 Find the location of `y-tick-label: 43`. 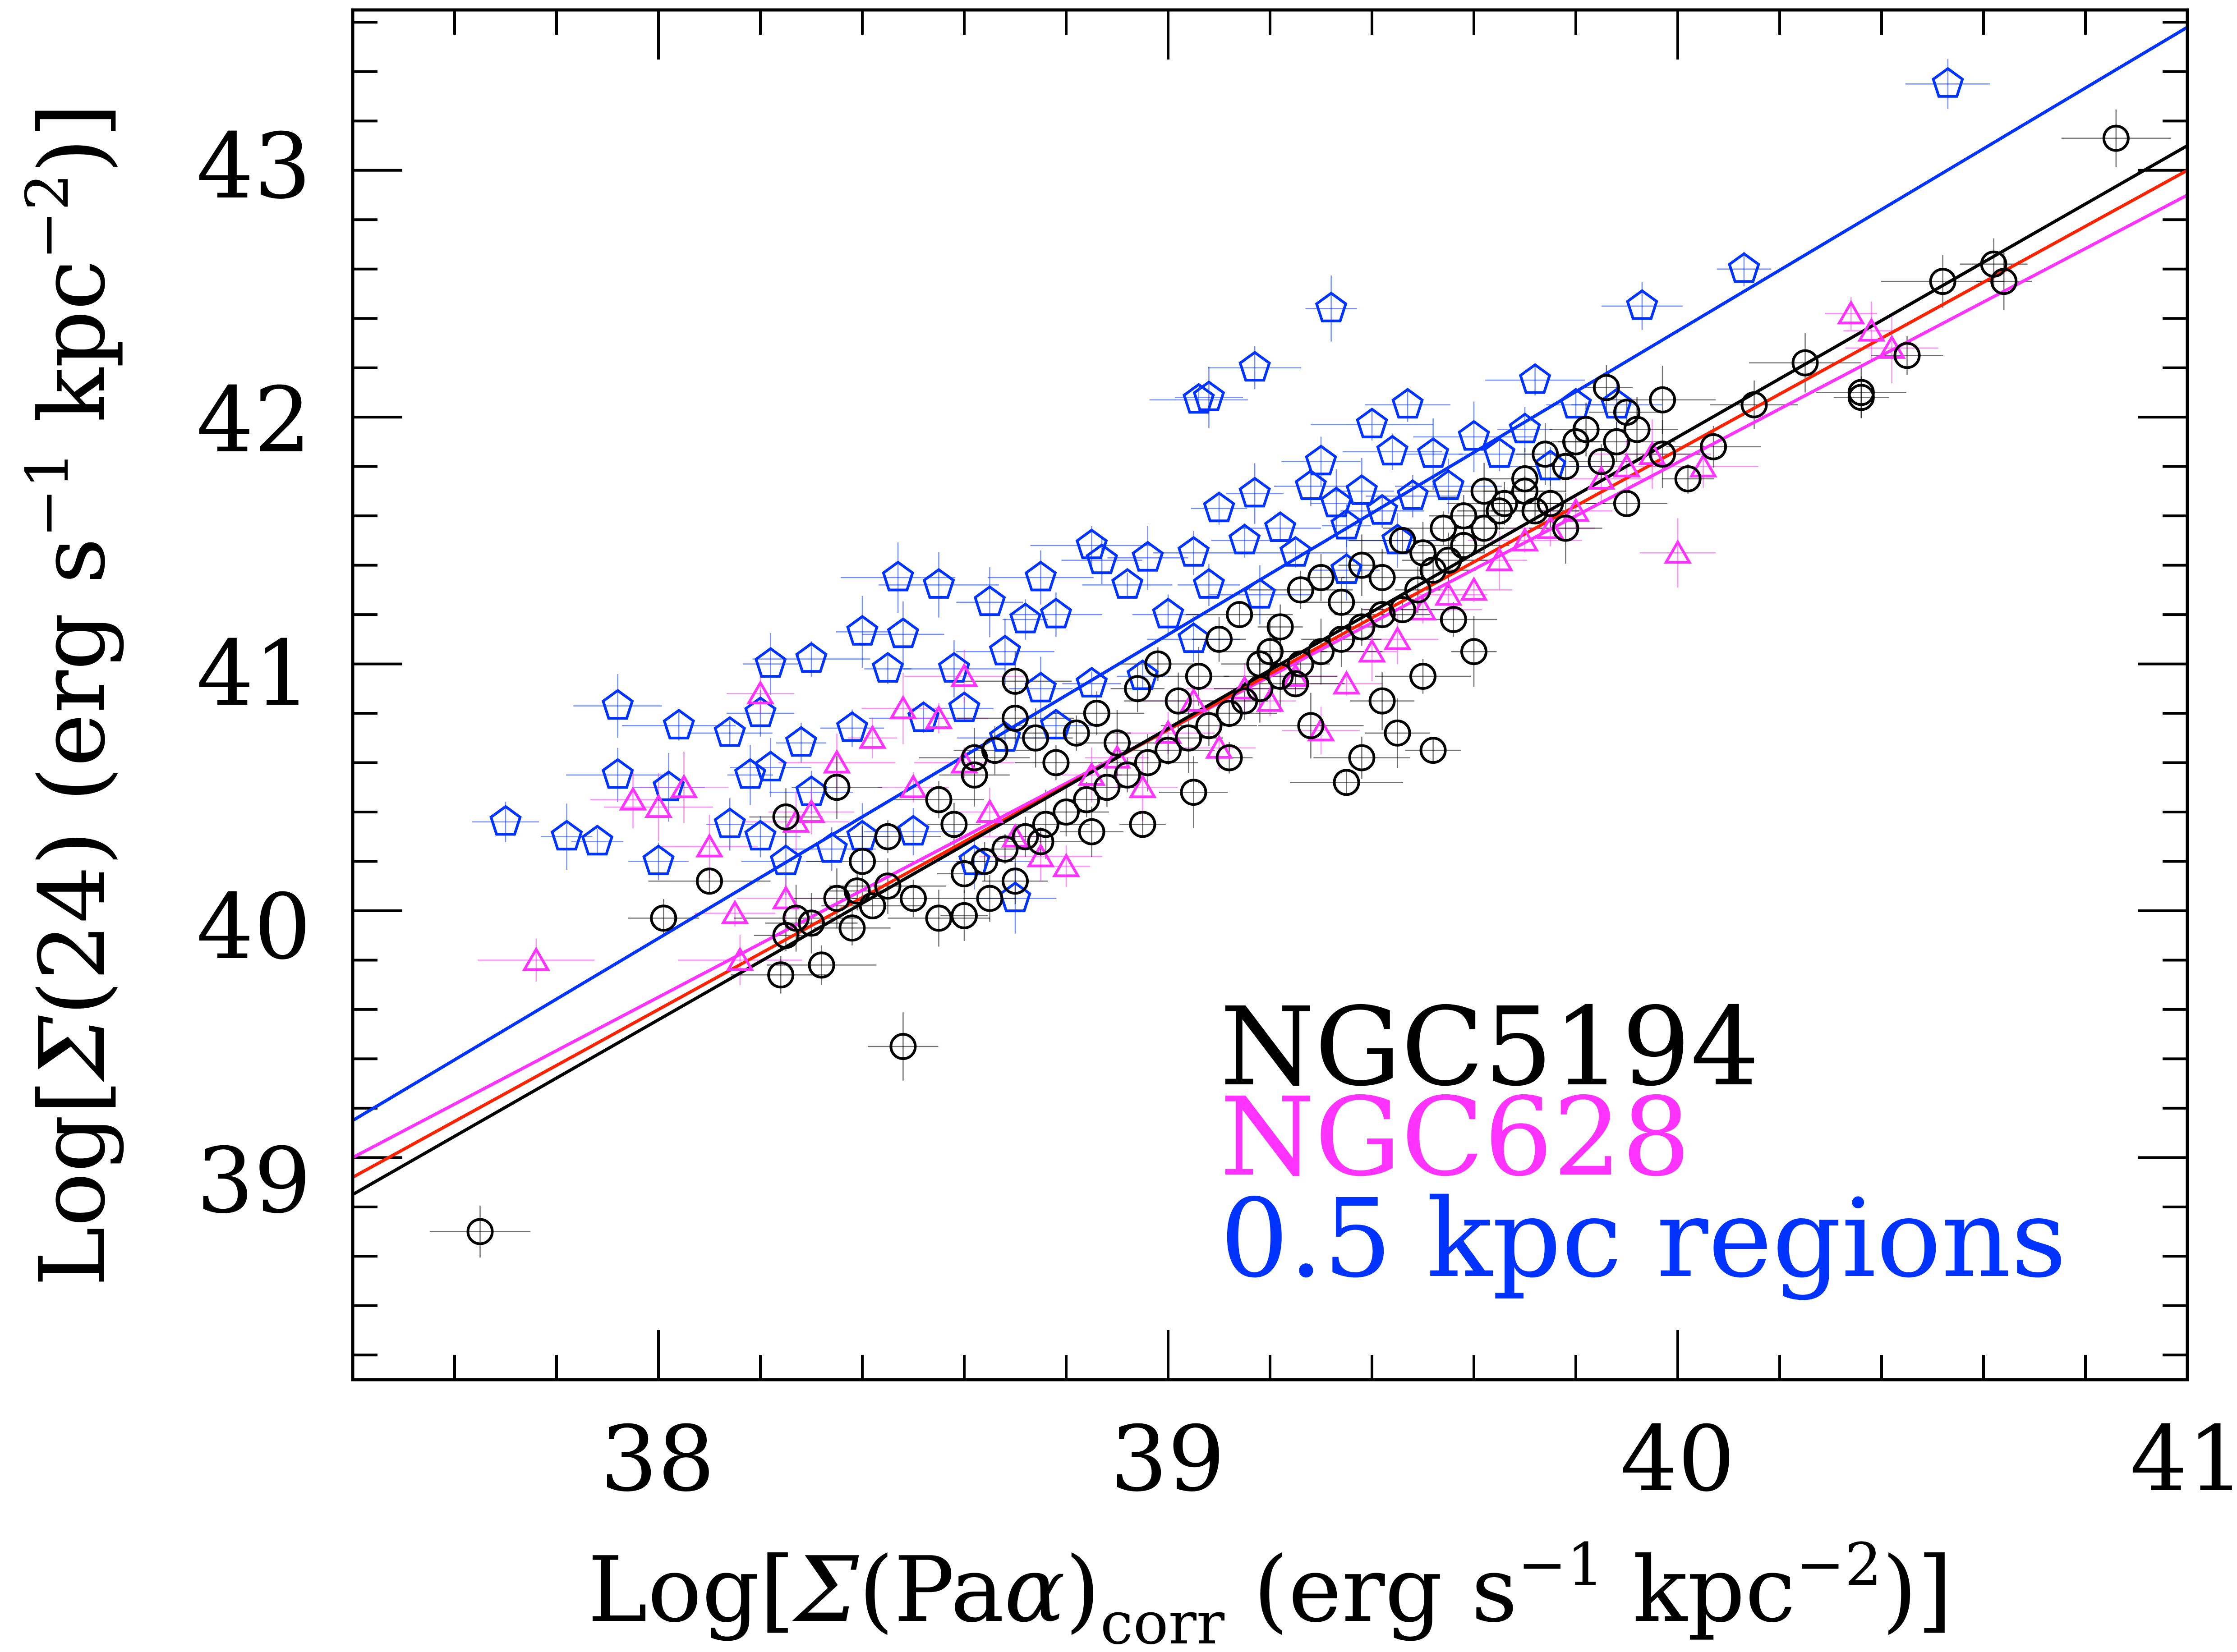

y-tick-label: 43 is located at coordinates (254, 166).